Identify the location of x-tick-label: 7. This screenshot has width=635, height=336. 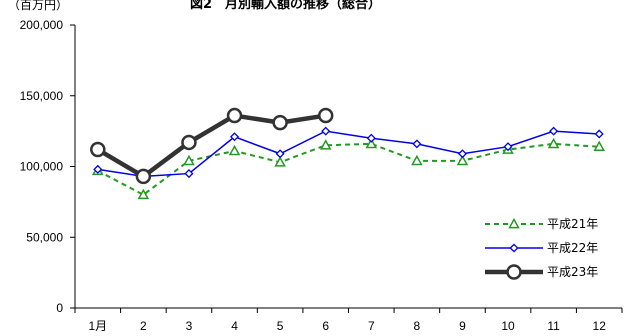
(371, 326).